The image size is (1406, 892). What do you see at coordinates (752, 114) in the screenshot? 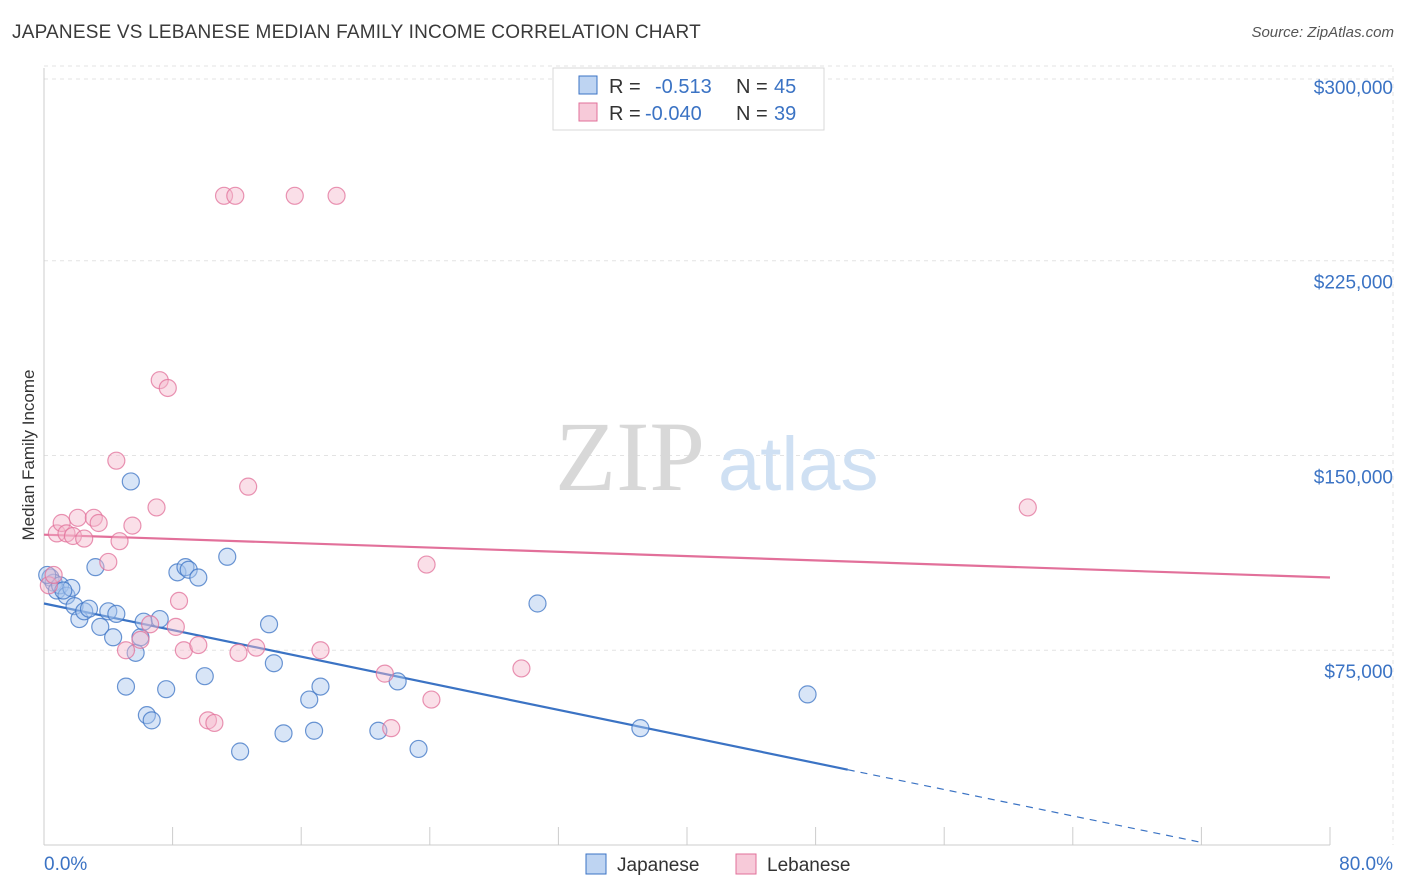
I see `legend-n-label-lebanese: N =` at bounding box center [752, 114].